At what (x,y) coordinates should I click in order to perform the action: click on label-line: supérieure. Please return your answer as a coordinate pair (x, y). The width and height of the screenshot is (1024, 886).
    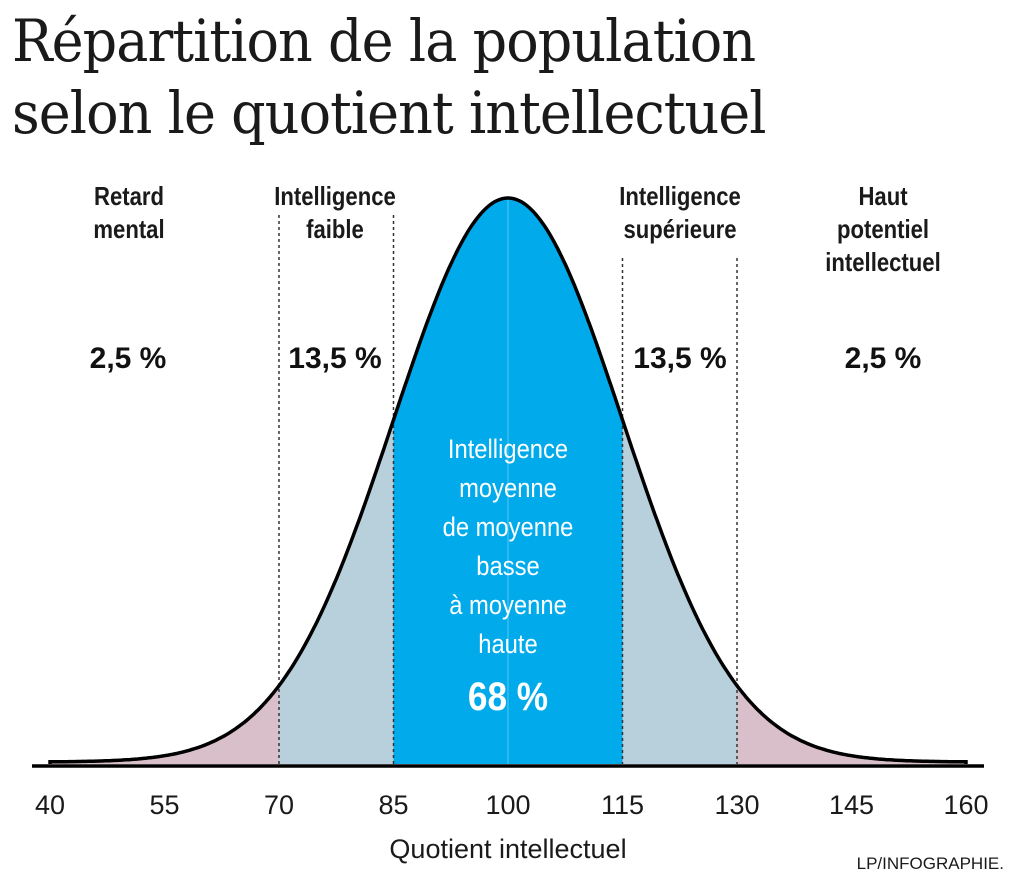
    Looking at the image, I should click on (680, 229).